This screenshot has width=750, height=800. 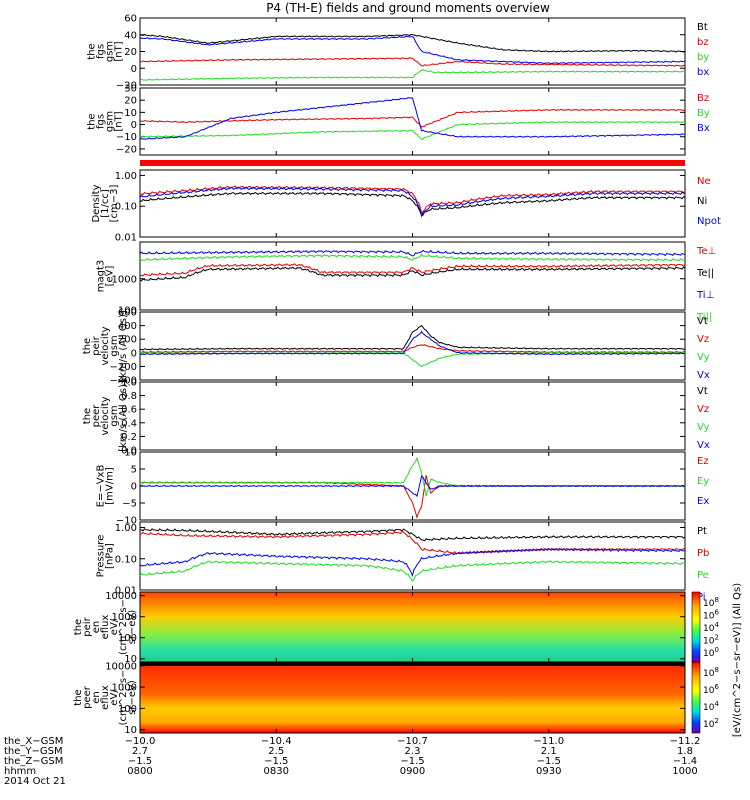 I want to click on y-axis-label: eV/, so click(x=114, y=697).